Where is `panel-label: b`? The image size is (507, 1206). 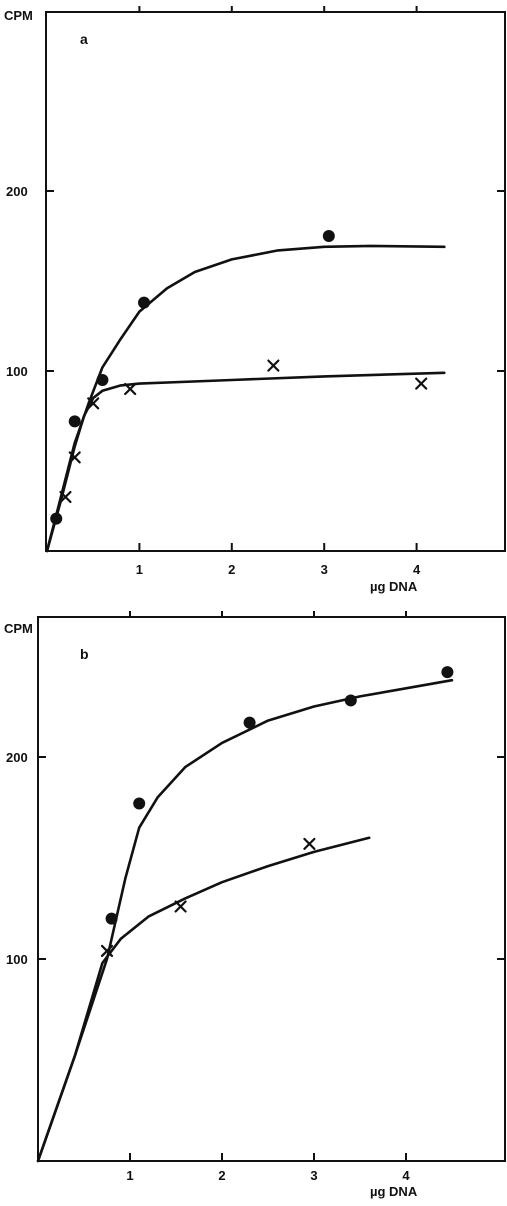 panel-label: b is located at coordinates (84, 654).